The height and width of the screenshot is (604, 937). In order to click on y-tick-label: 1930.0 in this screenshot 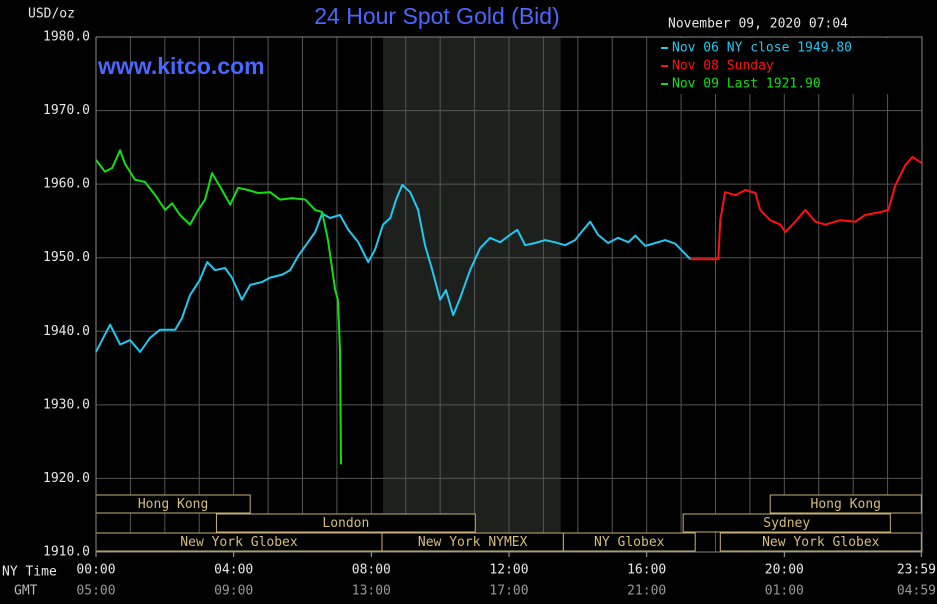, I will do `click(66, 404)`.